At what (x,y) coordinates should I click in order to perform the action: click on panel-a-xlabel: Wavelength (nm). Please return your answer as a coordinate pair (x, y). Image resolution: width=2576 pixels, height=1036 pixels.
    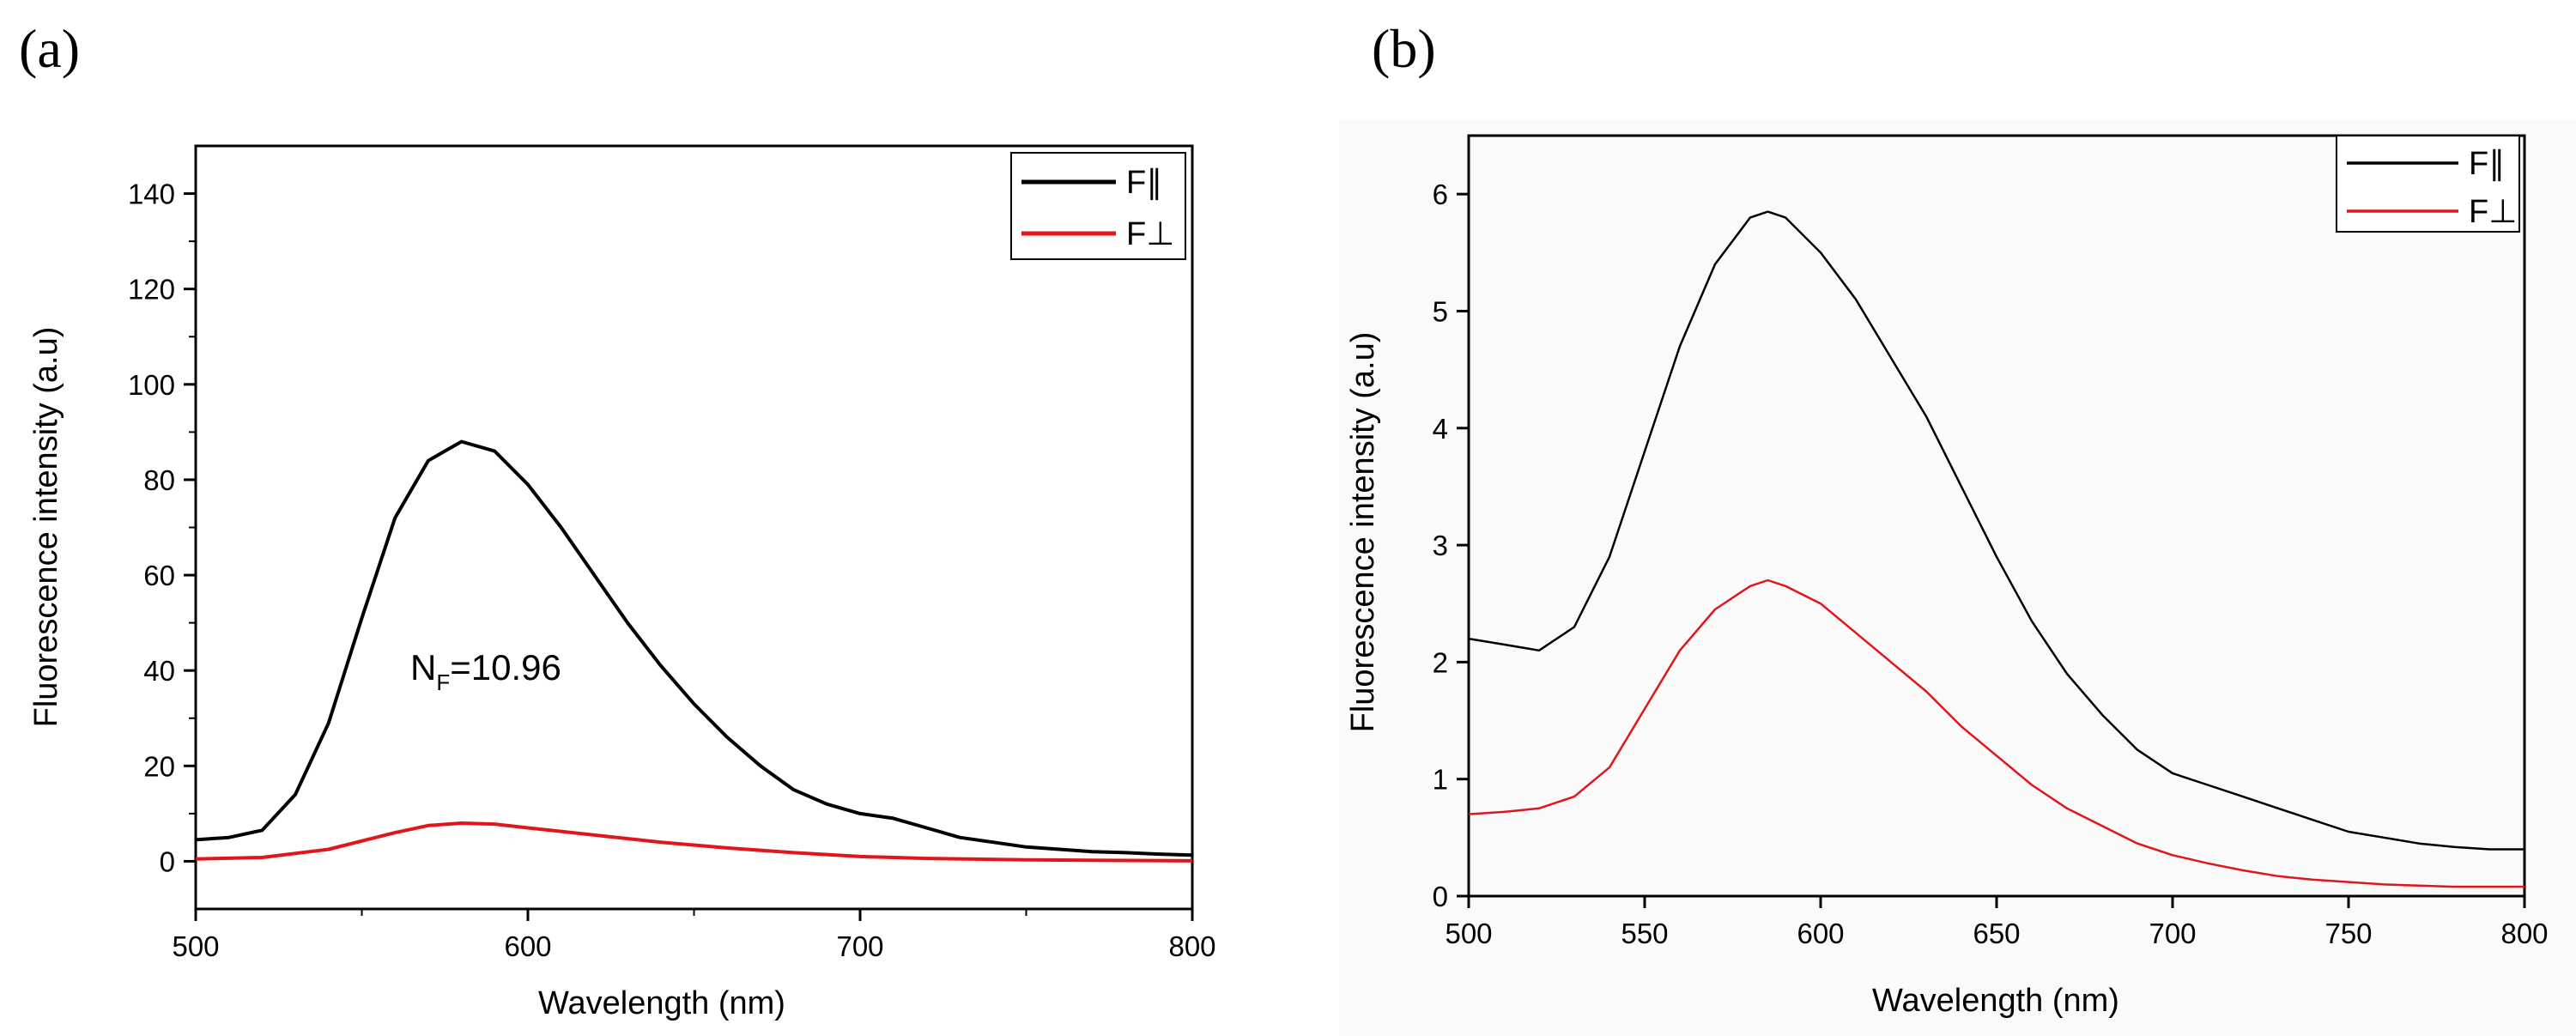
    Looking at the image, I should click on (661, 1003).